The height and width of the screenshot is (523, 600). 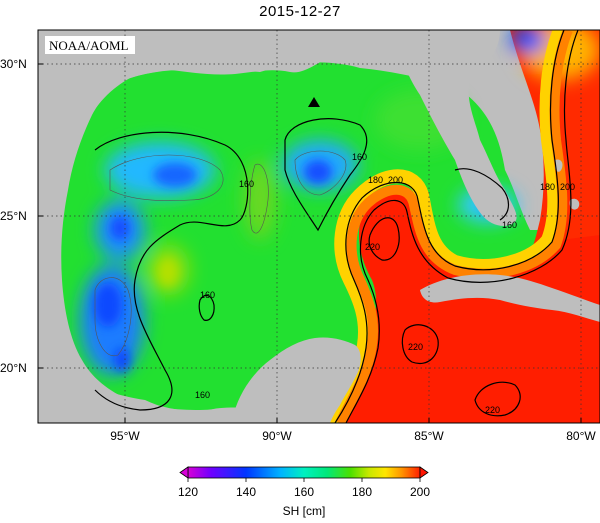 I want to click on lat-label-25n: 25°N, so click(x=13, y=216).